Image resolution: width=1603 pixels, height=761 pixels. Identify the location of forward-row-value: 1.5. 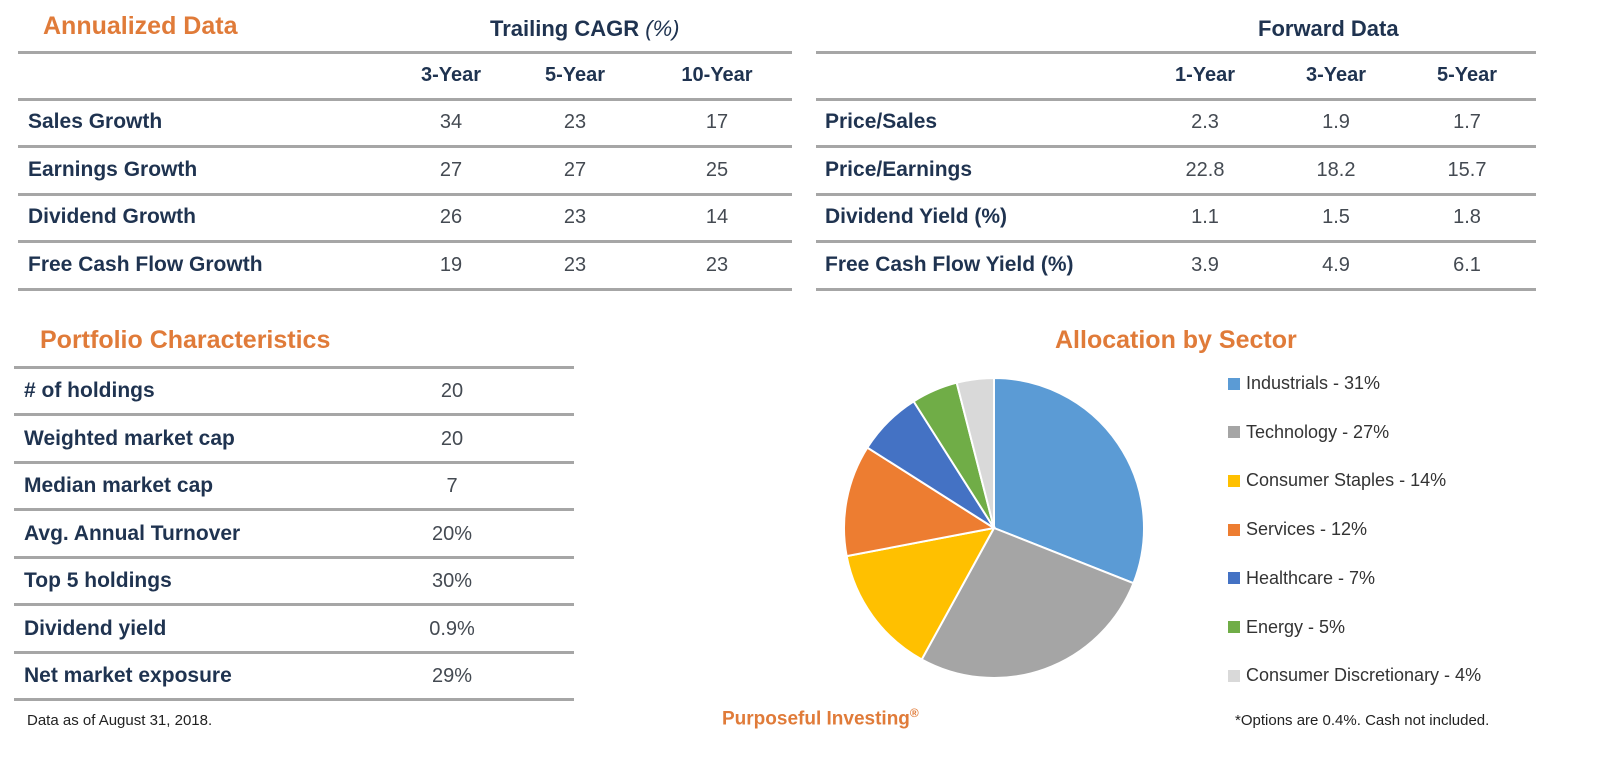
(1336, 217).